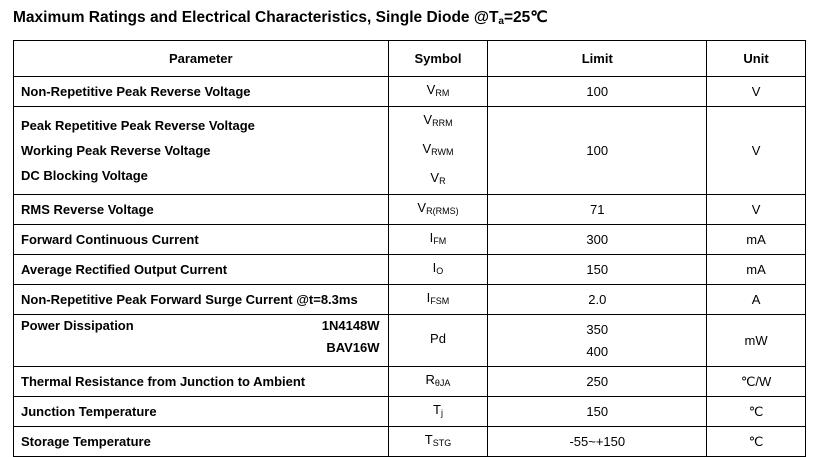  I want to click on parameter-cell: Average Rectified Output Current, so click(201, 269).